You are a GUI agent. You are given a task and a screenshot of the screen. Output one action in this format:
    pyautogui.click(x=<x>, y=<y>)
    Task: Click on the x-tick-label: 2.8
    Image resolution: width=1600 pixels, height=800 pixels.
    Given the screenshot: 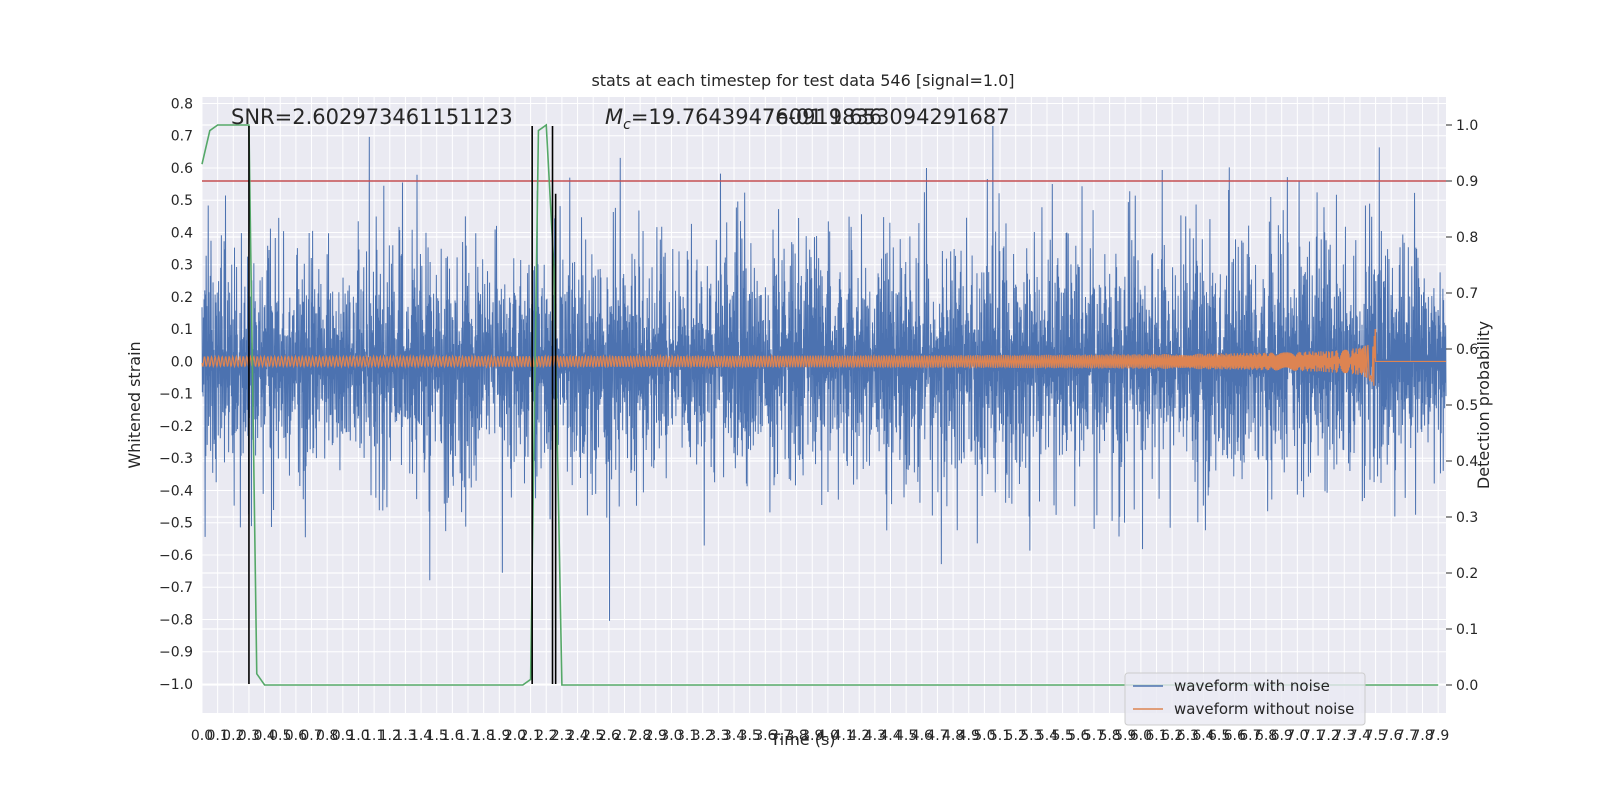 What is the action you would take?
    pyautogui.click(x=640, y=736)
    